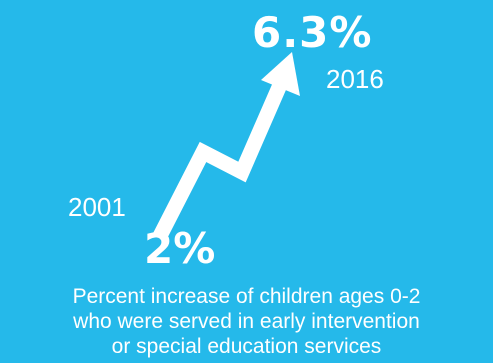 The image size is (493, 363). What do you see at coordinates (246, 346) in the screenshot?
I see `caption-line: or special education services` at bounding box center [246, 346].